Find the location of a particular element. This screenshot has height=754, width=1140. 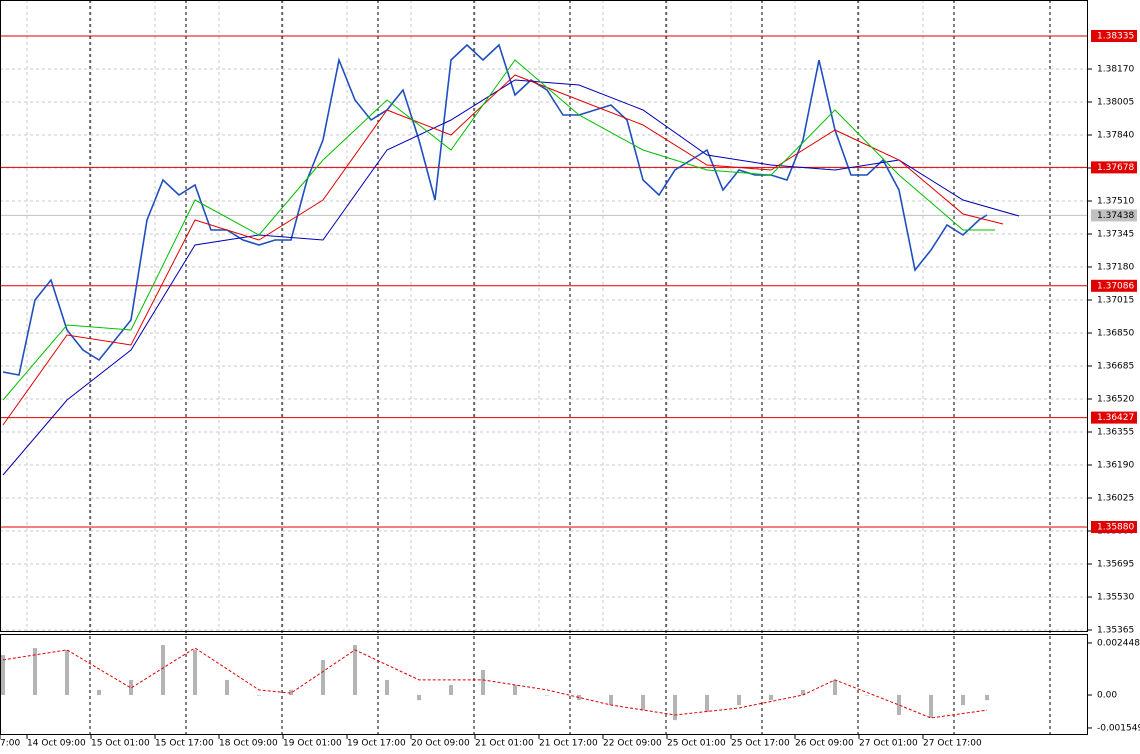

y-tick-label: 1.38005 is located at coordinates (1115, 103).